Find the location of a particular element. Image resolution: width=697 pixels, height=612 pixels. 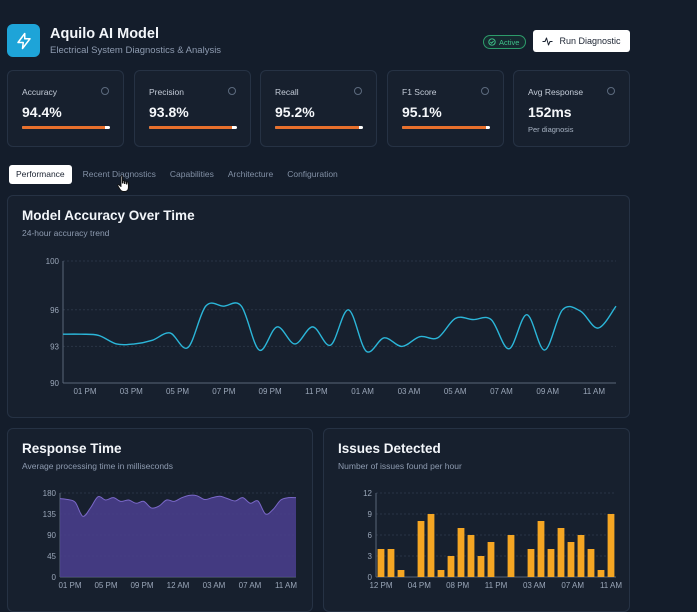

y-tick-label: 96 is located at coordinates (54, 310).